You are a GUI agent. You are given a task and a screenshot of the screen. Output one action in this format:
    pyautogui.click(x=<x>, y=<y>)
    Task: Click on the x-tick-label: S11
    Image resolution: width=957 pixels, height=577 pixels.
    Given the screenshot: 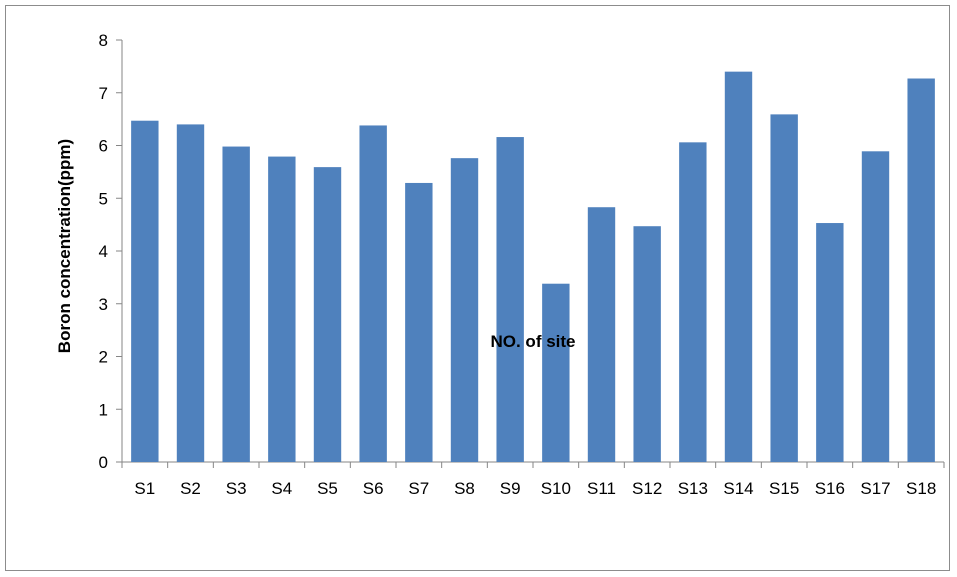 What is the action you would take?
    pyautogui.click(x=601, y=488)
    